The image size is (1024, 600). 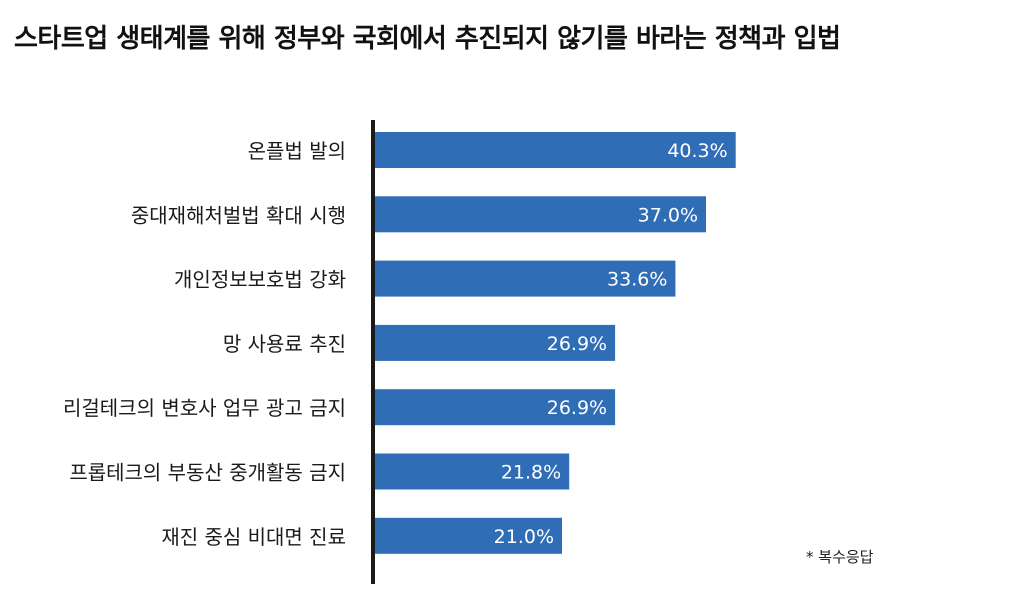 What do you see at coordinates (297, 151) in the screenshot?
I see `category-label: 온플법 발의` at bounding box center [297, 151].